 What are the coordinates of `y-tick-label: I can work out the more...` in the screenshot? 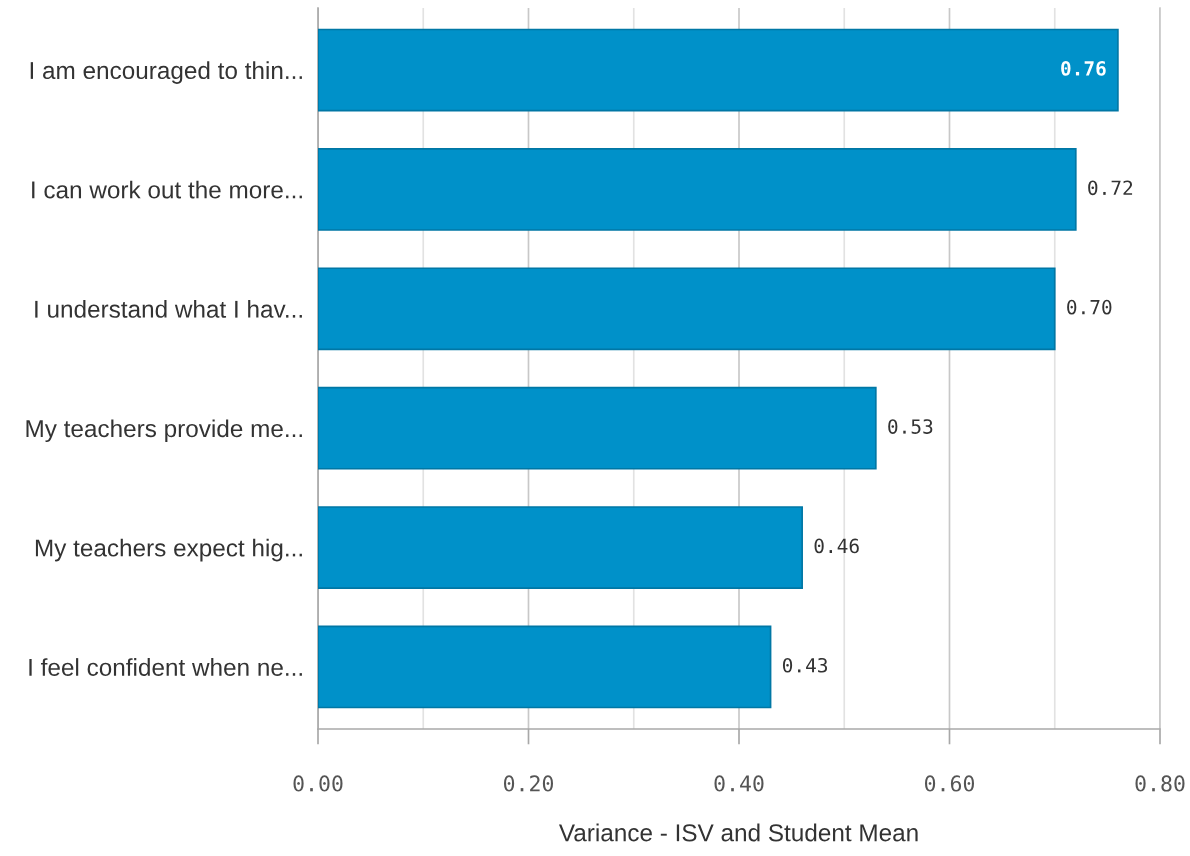 It's located at (167, 189).